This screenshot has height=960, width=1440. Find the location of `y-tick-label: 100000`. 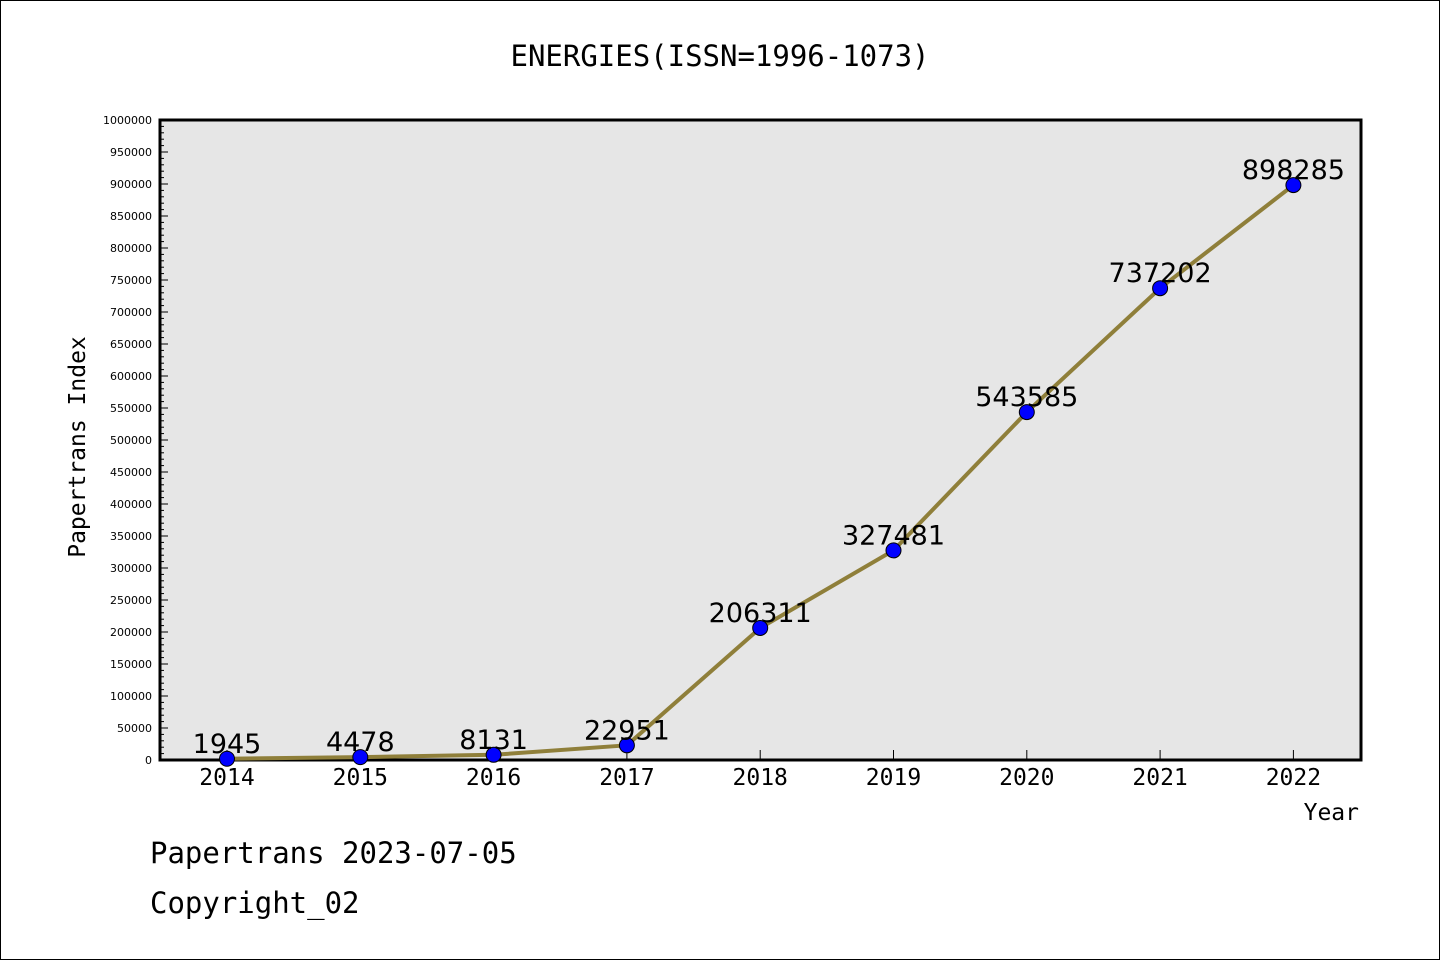

y-tick-label: 100000 is located at coordinates (131, 696).